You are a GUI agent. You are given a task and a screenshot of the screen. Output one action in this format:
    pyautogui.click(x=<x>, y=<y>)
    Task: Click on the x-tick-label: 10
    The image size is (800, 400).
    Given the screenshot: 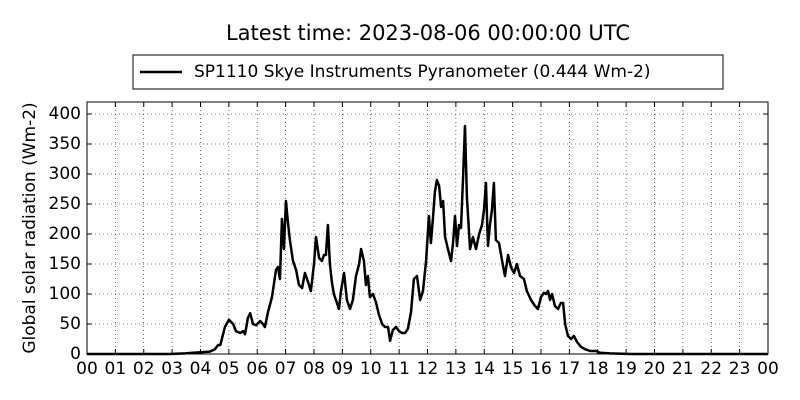 What is the action you would take?
    pyautogui.click(x=371, y=369)
    